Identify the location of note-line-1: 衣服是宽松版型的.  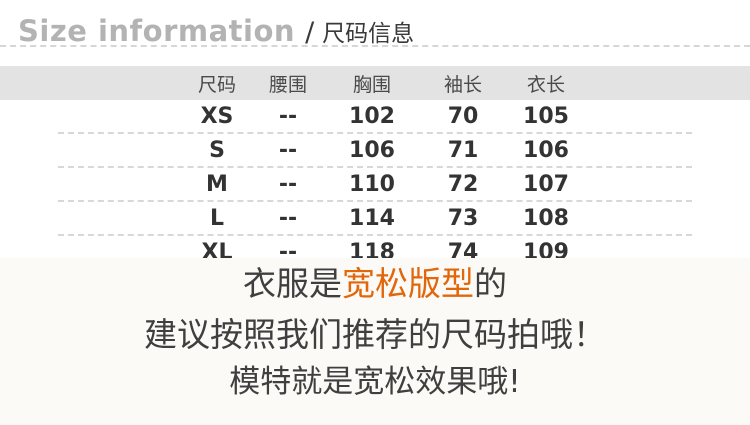
(375, 284).